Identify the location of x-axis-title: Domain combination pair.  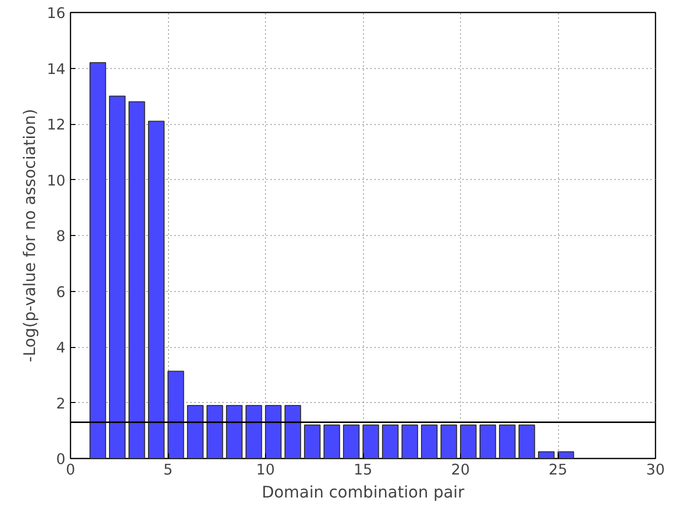
(363, 492).